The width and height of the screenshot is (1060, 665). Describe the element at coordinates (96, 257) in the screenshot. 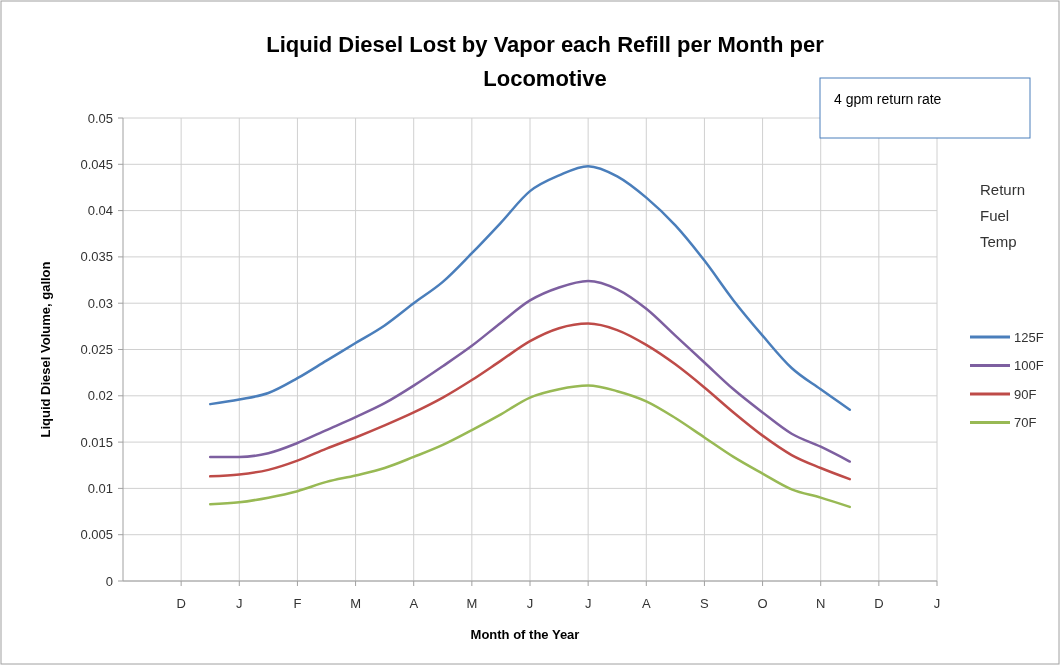

I see `y-tick-label: 0.035` at that location.